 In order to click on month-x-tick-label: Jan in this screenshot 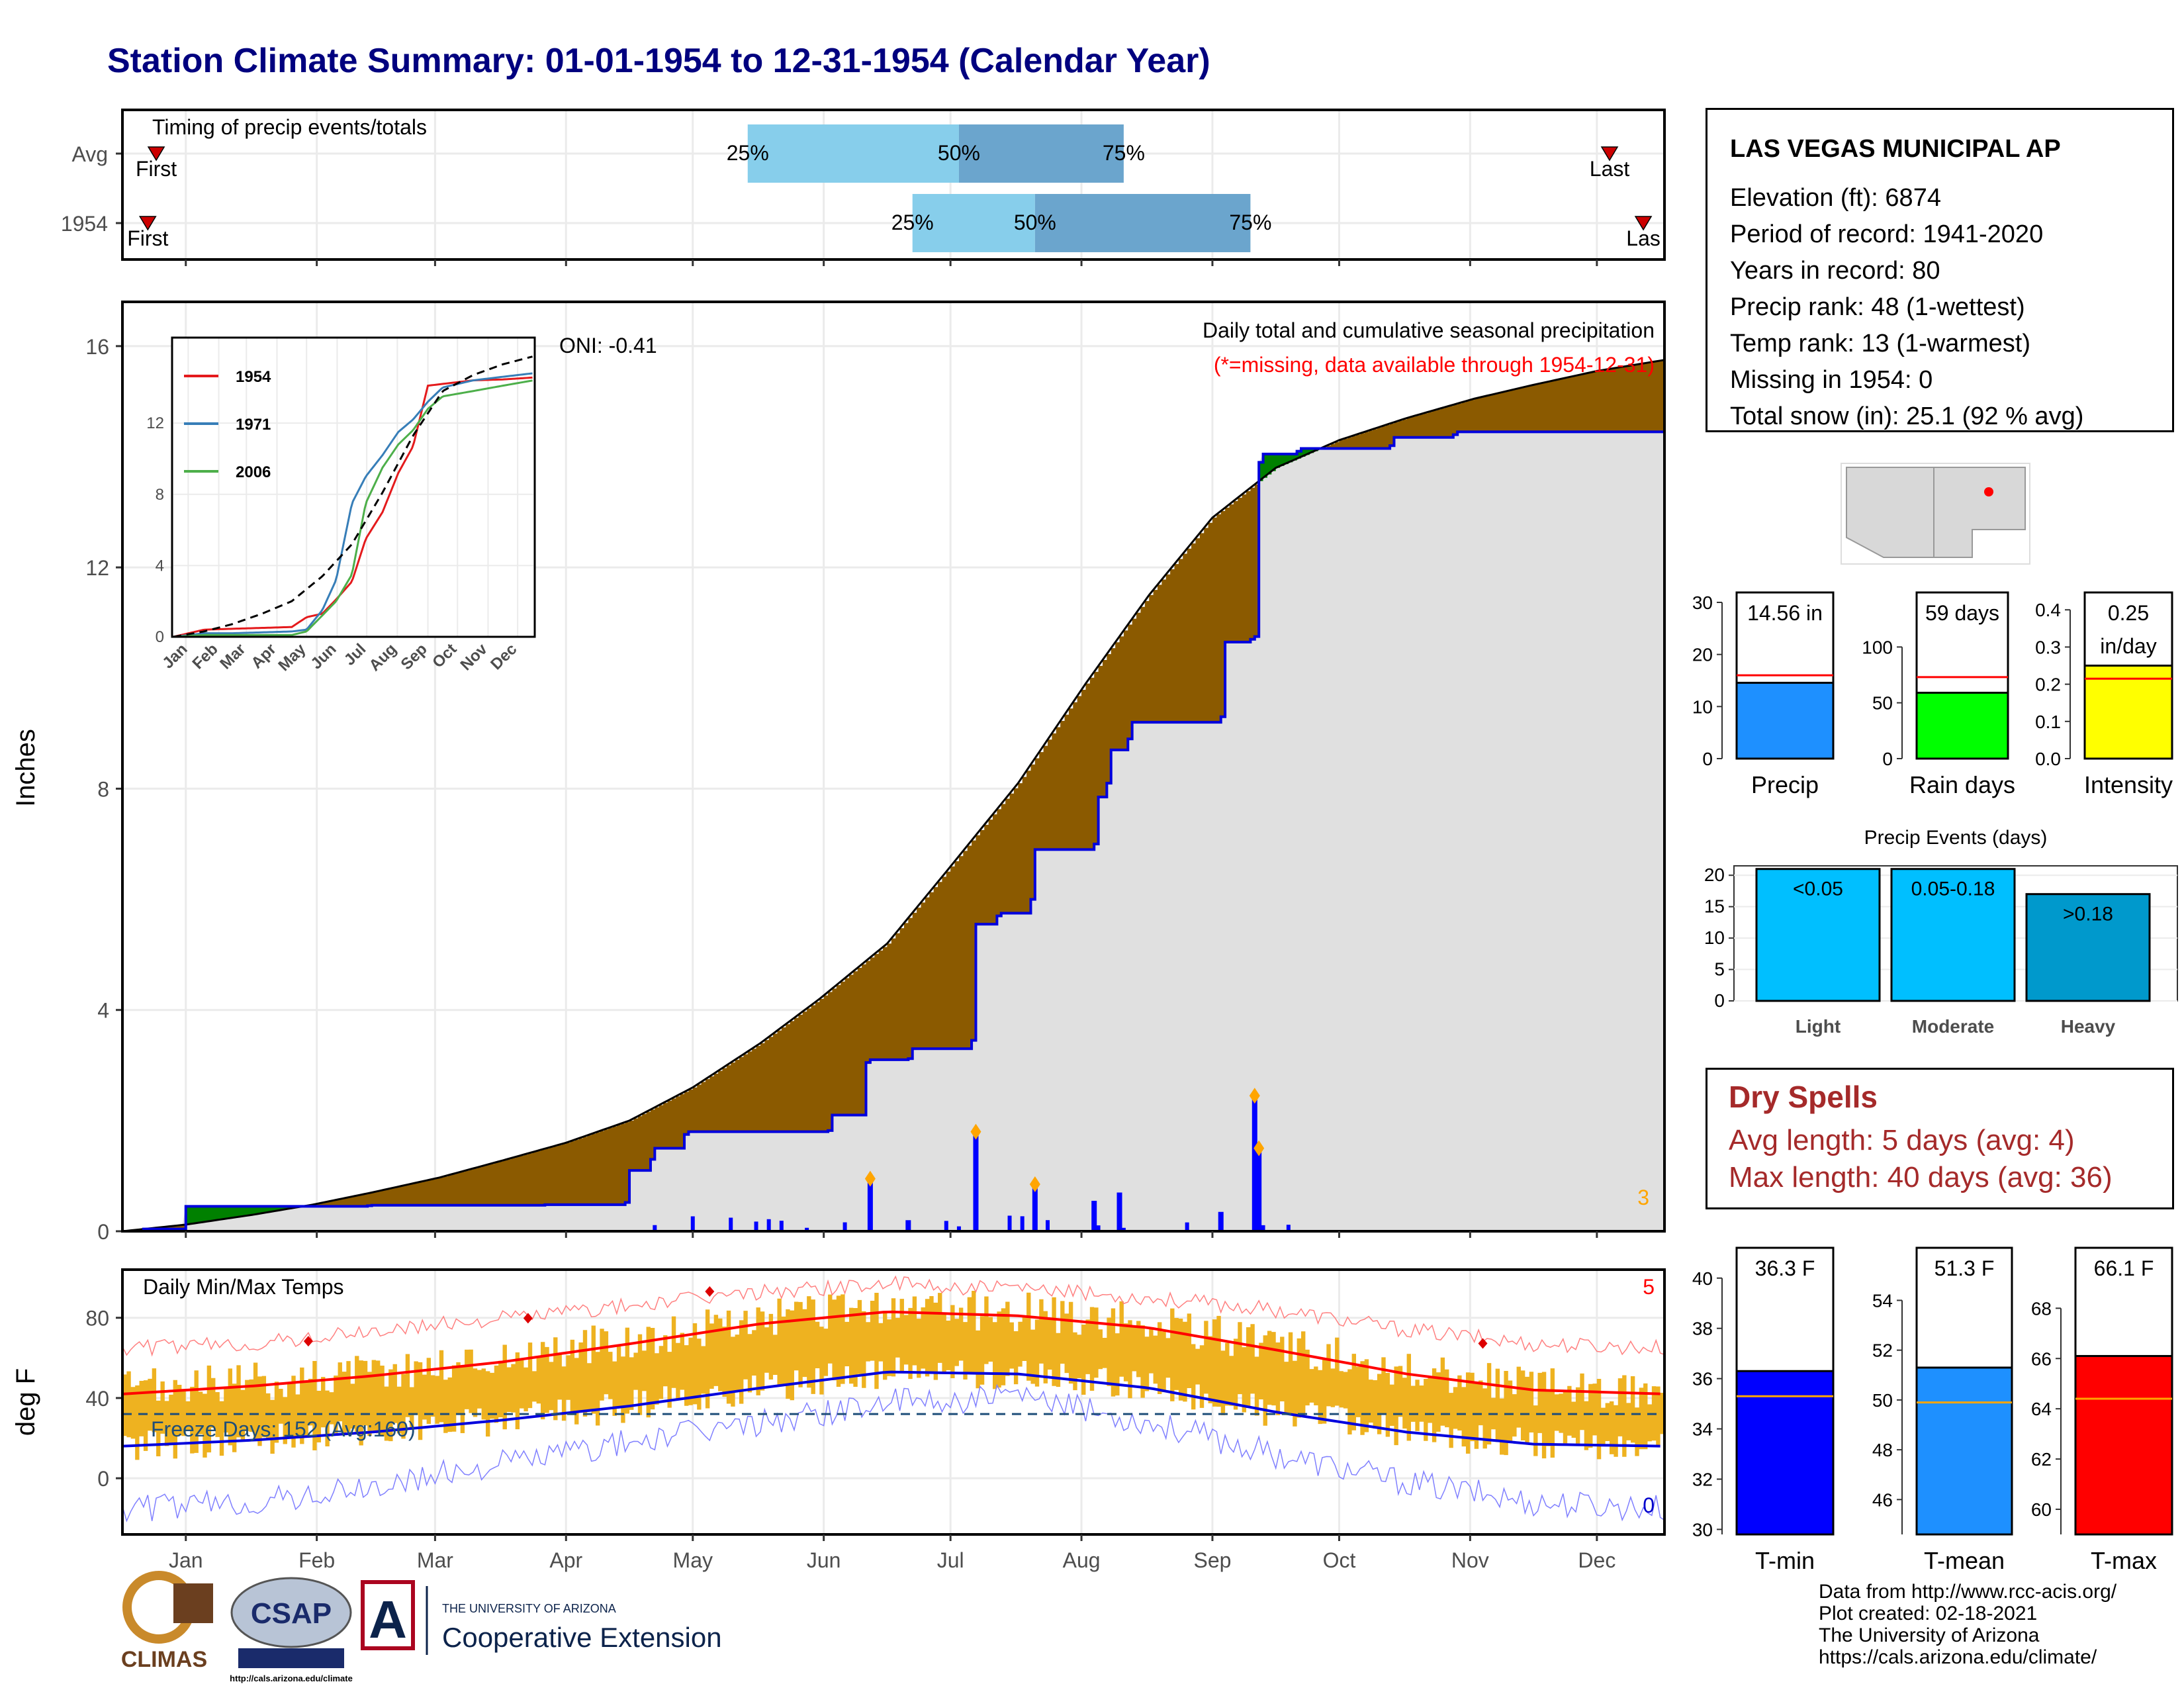, I will do `click(186, 1560)`.